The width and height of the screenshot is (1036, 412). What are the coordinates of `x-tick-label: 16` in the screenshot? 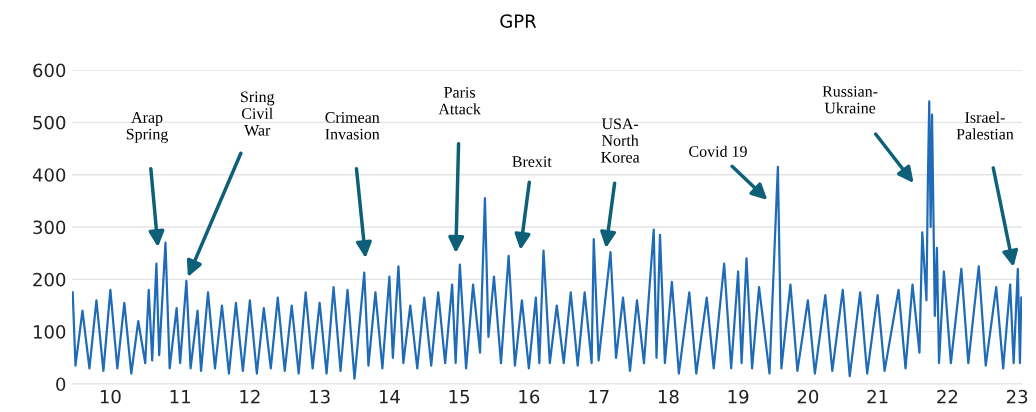 It's located at (529, 396).